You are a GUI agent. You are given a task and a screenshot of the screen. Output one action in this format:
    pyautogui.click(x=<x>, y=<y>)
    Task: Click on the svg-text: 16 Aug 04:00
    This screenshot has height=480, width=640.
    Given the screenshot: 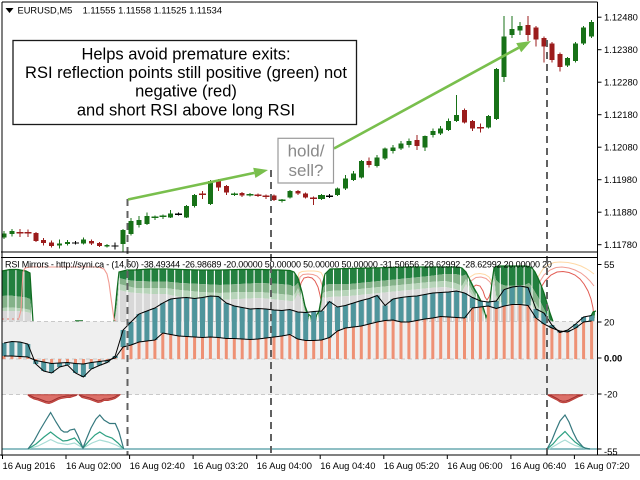 What is the action you would take?
    pyautogui.click(x=284, y=465)
    